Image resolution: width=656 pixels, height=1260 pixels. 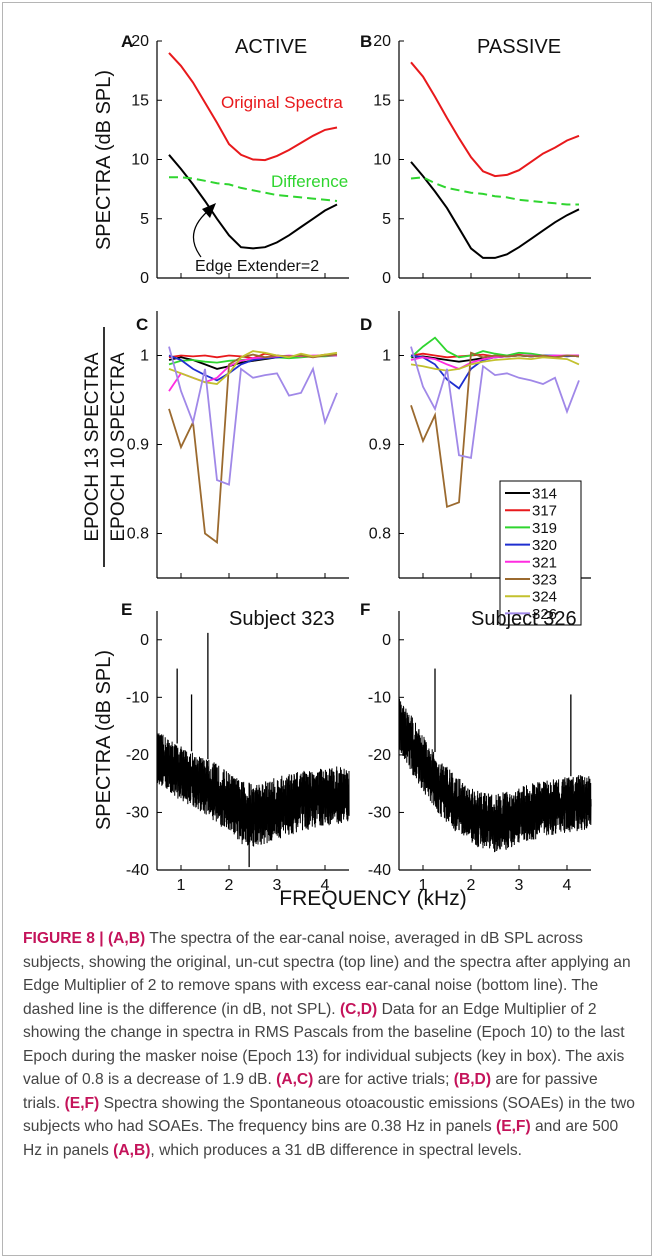 I want to click on panel-title-A: ACTIVE, so click(x=271, y=47).